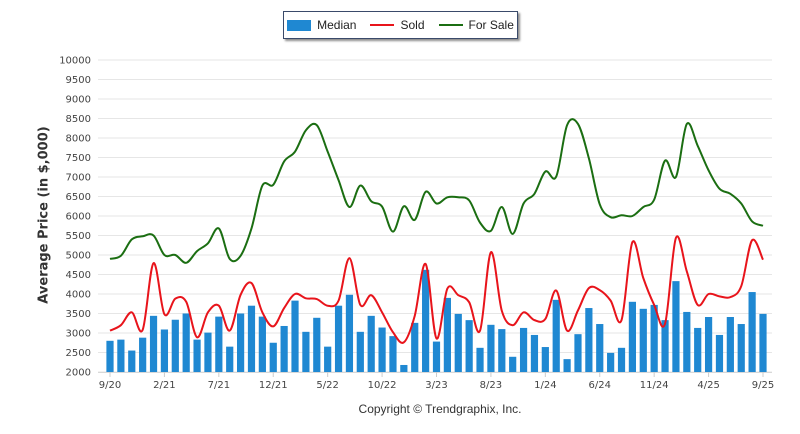 The width and height of the screenshot is (800, 434). What do you see at coordinates (78, 119) in the screenshot?
I see `y-tick-label: 8500` at bounding box center [78, 119].